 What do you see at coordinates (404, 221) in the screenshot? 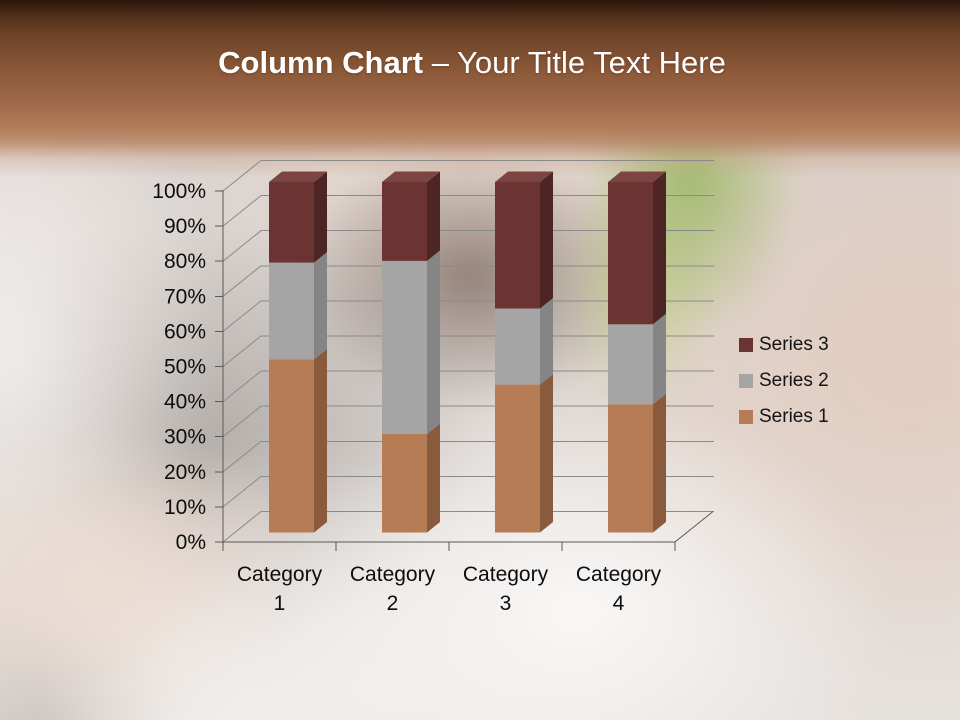
I see `bar-segment-series3-cat2` at bounding box center [404, 221].